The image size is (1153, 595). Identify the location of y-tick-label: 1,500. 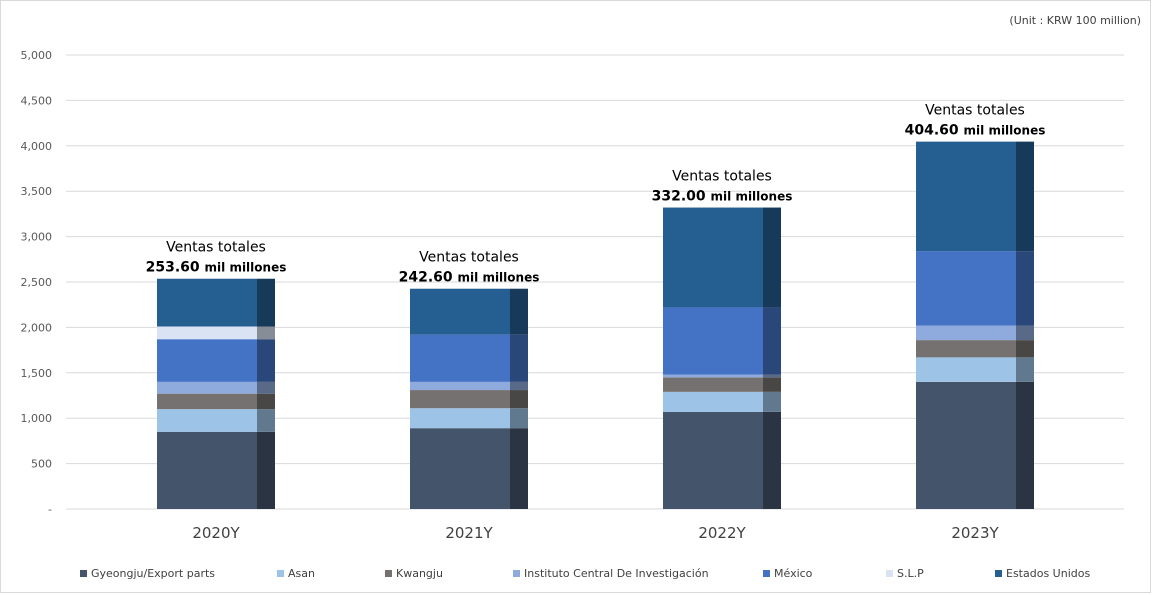
(37, 373).